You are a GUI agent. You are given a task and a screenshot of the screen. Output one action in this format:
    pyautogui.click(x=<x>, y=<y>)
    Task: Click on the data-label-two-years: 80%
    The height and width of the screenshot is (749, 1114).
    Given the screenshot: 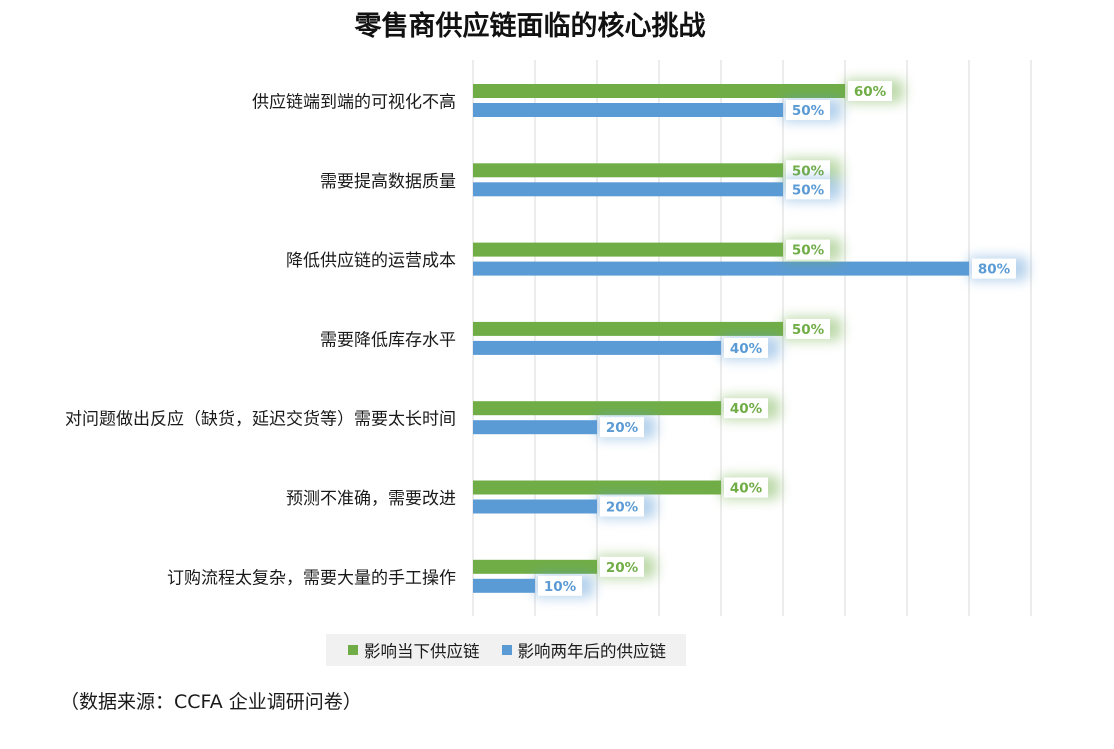 What is the action you would take?
    pyautogui.click(x=994, y=270)
    